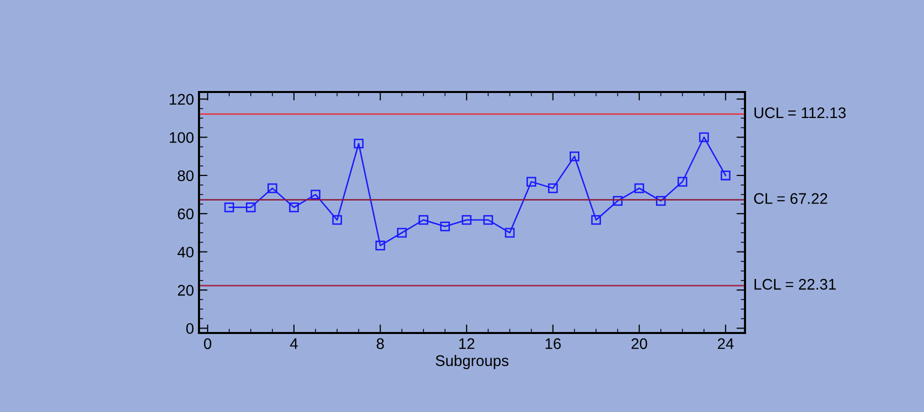  I want to click on ref-line-label: LCL = 22.31, so click(795, 284).